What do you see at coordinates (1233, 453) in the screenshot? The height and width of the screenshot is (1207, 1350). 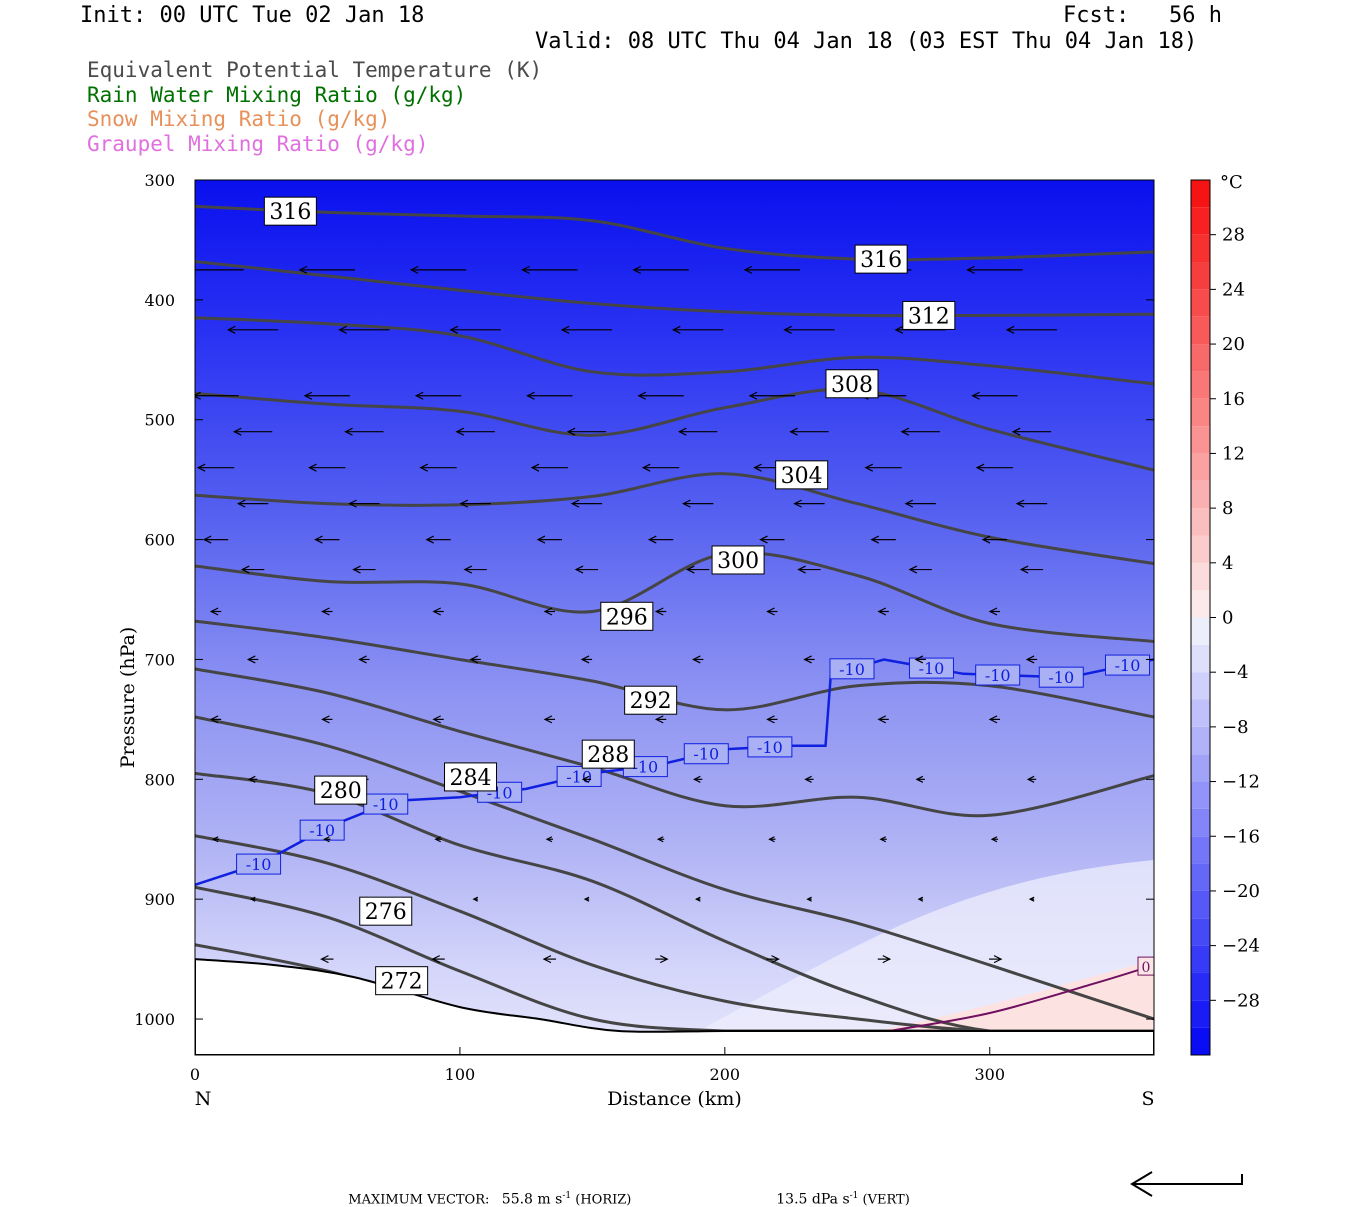 I see `colorbar-label: 12` at bounding box center [1233, 453].